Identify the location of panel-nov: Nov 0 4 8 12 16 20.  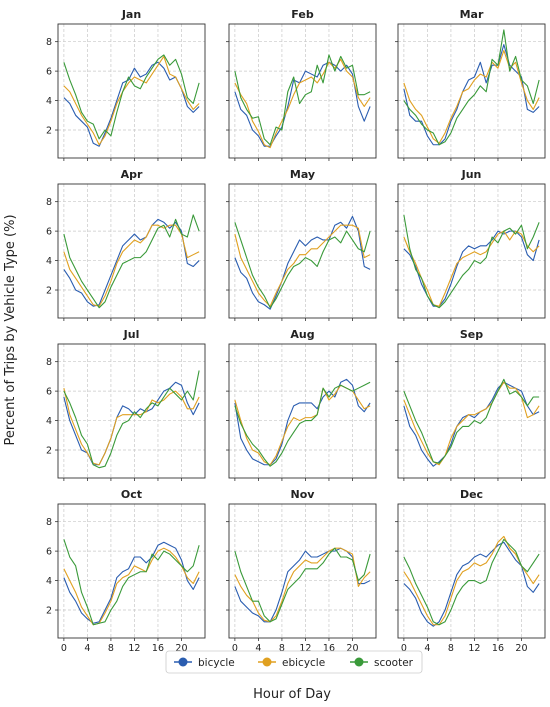
(301, 571).